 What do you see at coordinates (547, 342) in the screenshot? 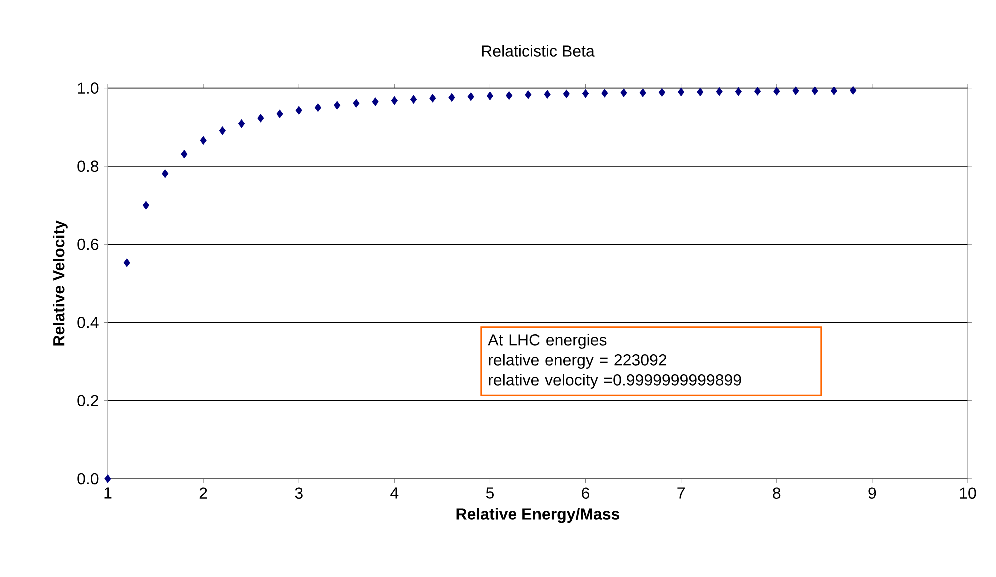
I see `annotation: At LHC energies` at bounding box center [547, 342].